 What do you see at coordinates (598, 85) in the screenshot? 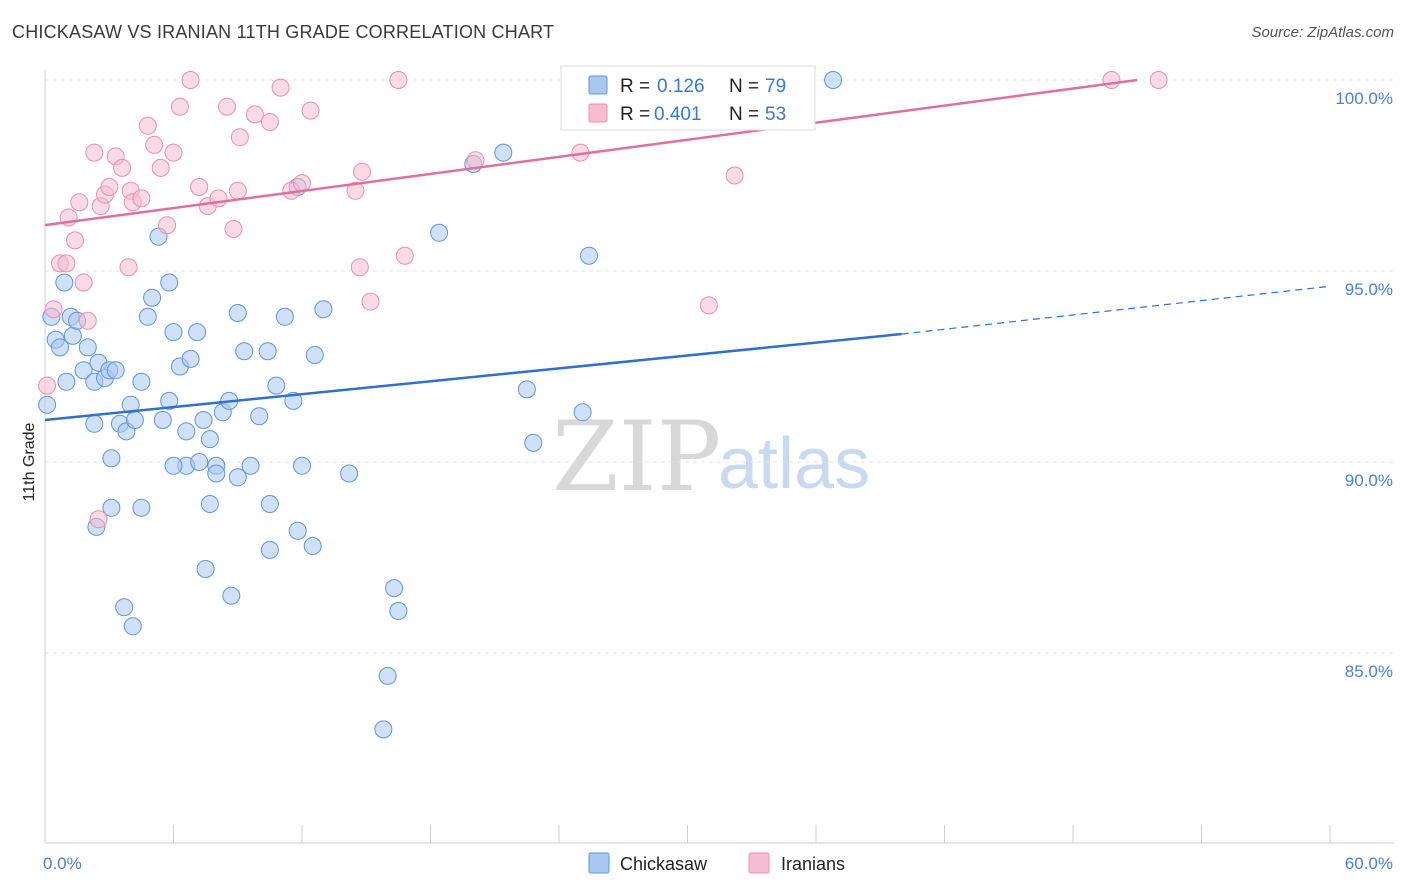
I see `legend-swatch-chickasaw` at bounding box center [598, 85].